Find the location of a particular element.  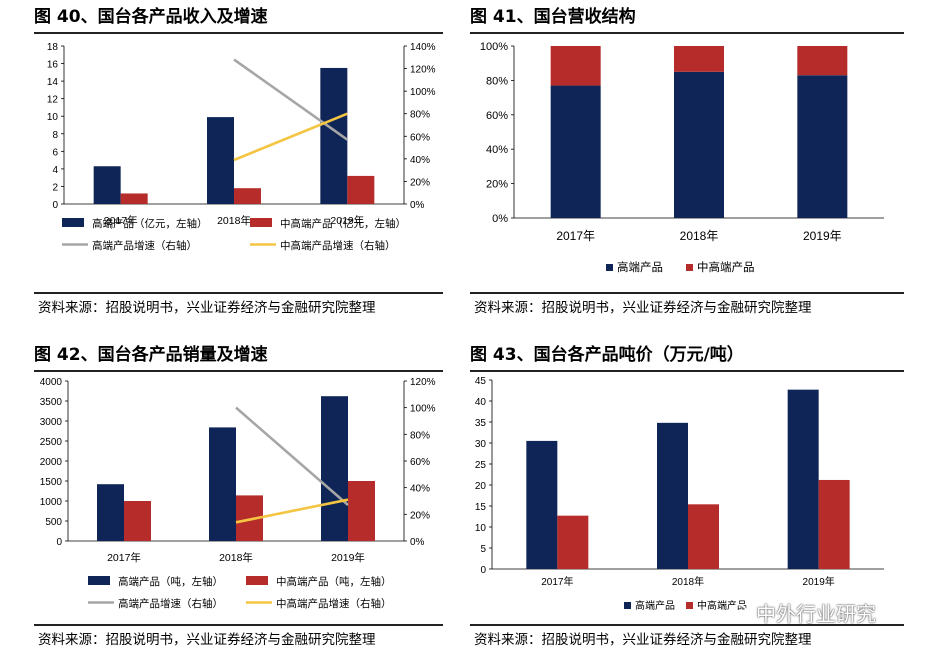

y-tick-label-left: 0 is located at coordinates (55, 205).